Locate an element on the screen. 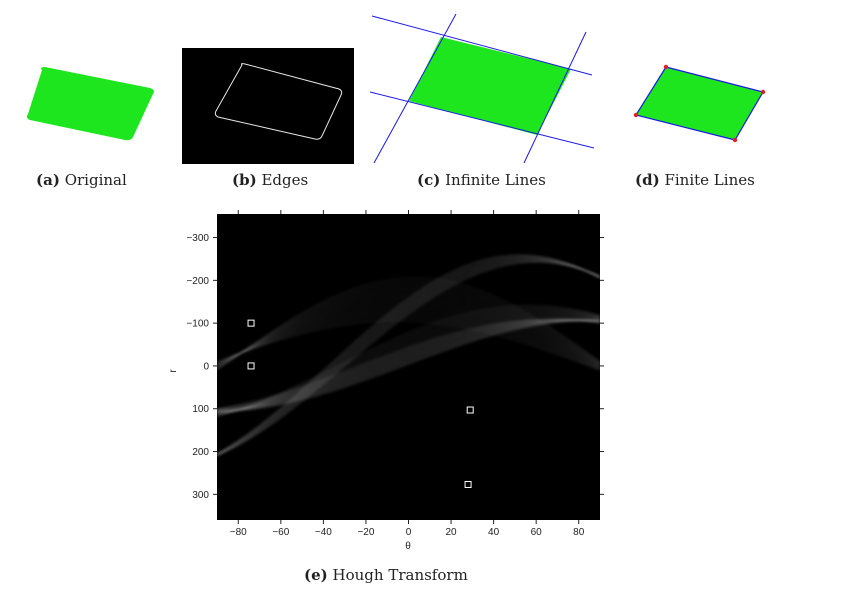 This screenshot has height=591, width=854. caption-c: (c) Infinite Lines is located at coordinates (481, 180).